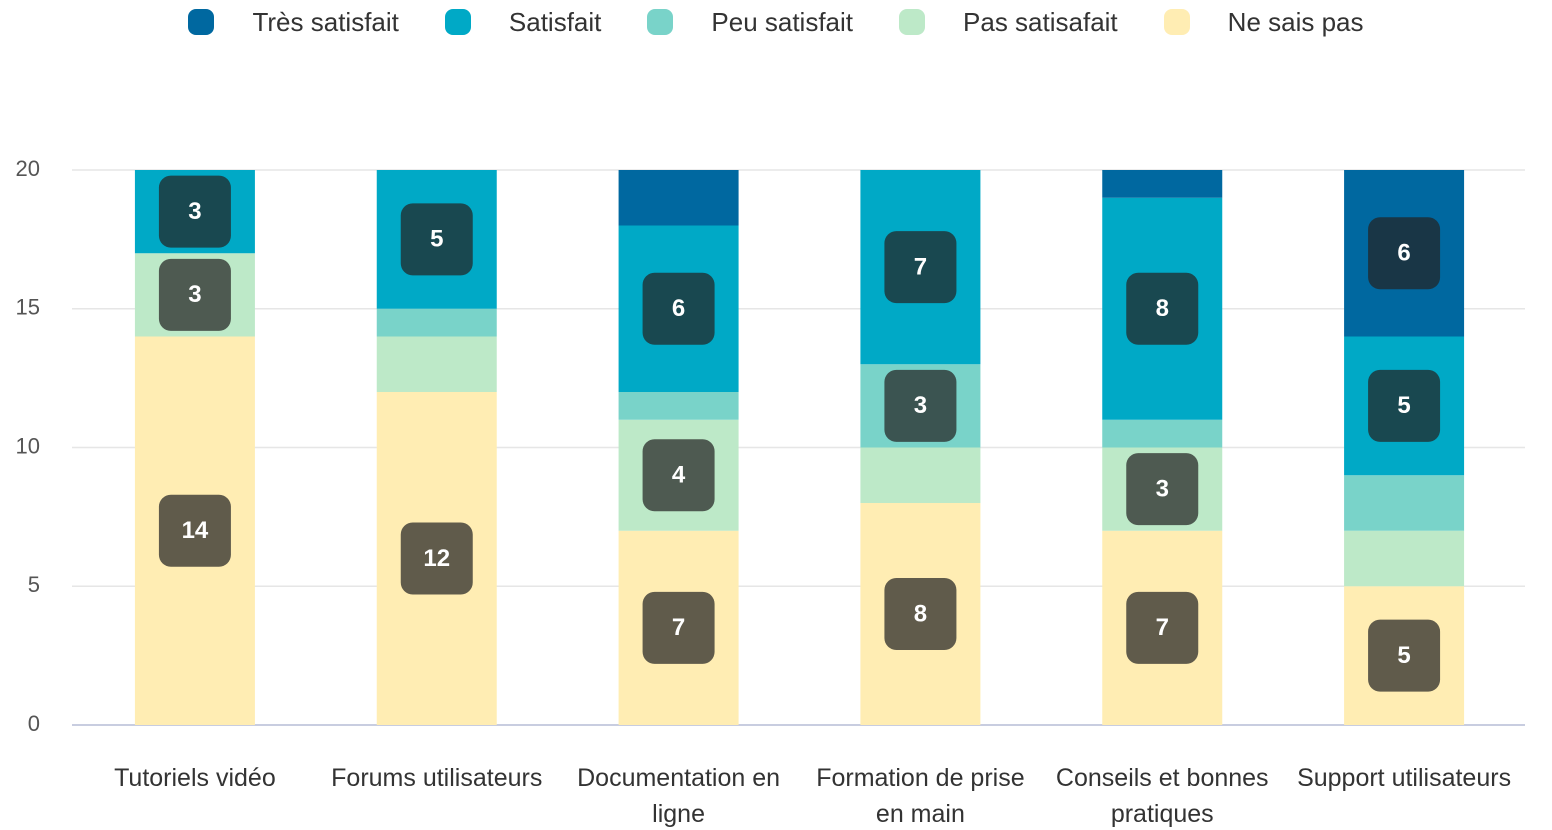  What do you see at coordinates (1162, 796) in the screenshot?
I see `x-tick-label: Conseils et bonnes pratiques` at bounding box center [1162, 796].